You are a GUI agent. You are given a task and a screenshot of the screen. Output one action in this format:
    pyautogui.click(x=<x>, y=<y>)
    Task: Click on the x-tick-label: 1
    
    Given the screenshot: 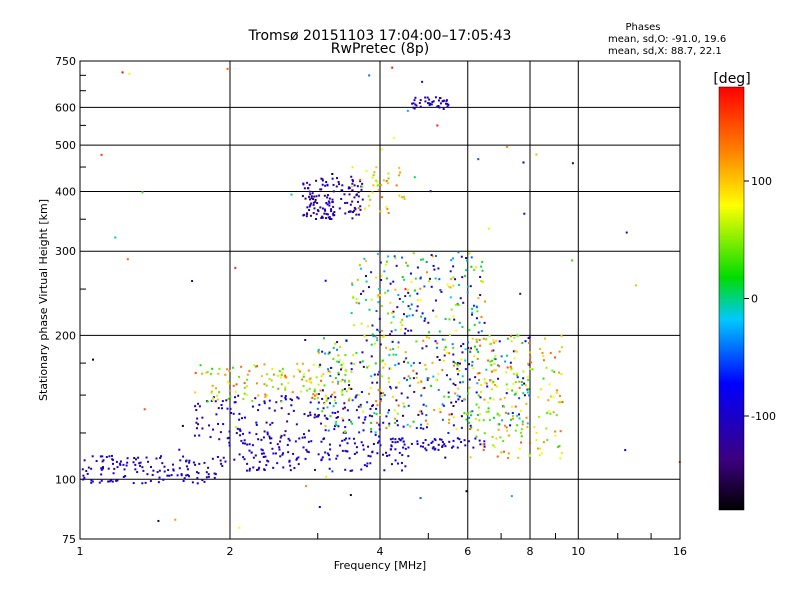 What is the action you would take?
    pyautogui.click(x=80, y=551)
    